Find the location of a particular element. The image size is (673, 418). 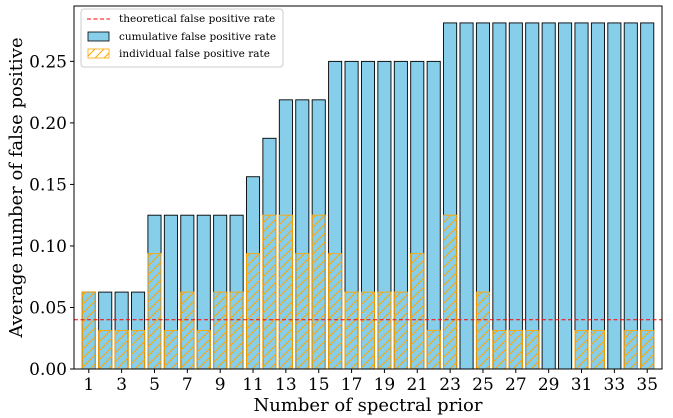

y-axis-label: Average number of false positive is located at coordinates (16, 187).